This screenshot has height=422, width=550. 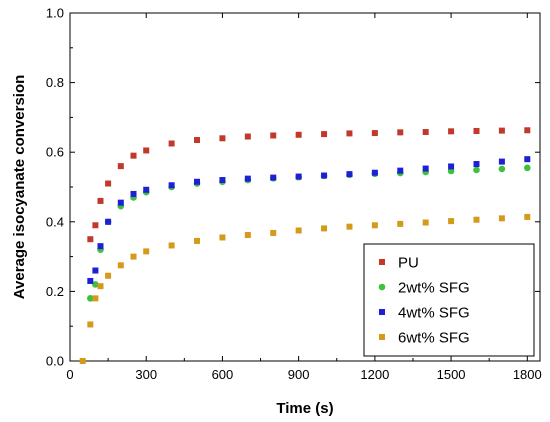 I want to click on x-tick-label: 0, so click(x=69, y=374).